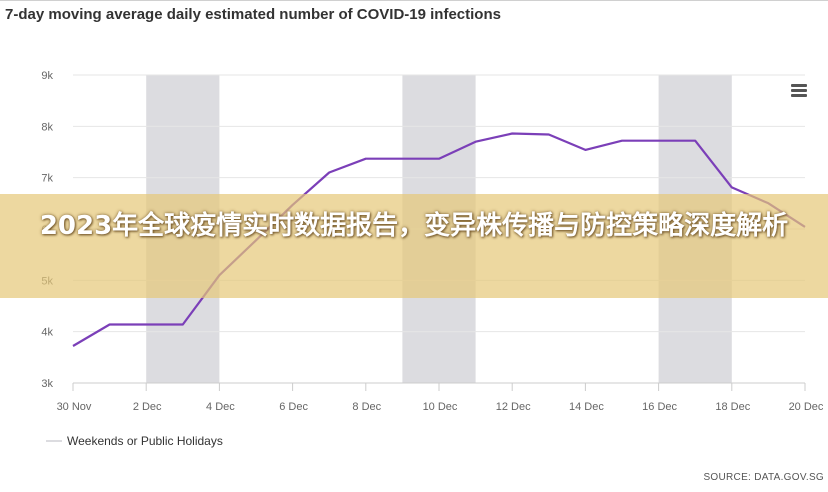 The width and height of the screenshot is (828, 492). What do you see at coordinates (659, 407) in the screenshot?
I see `x-tick-label: 16 Dec` at bounding box center [659, 407].